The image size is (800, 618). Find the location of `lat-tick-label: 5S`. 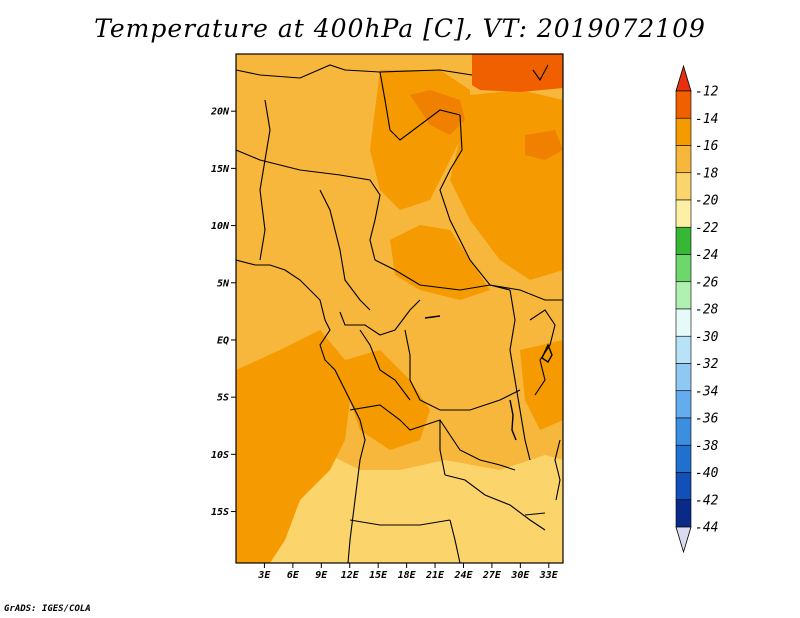

lat-tick-label: 5S is located at coordinates (223, 398).